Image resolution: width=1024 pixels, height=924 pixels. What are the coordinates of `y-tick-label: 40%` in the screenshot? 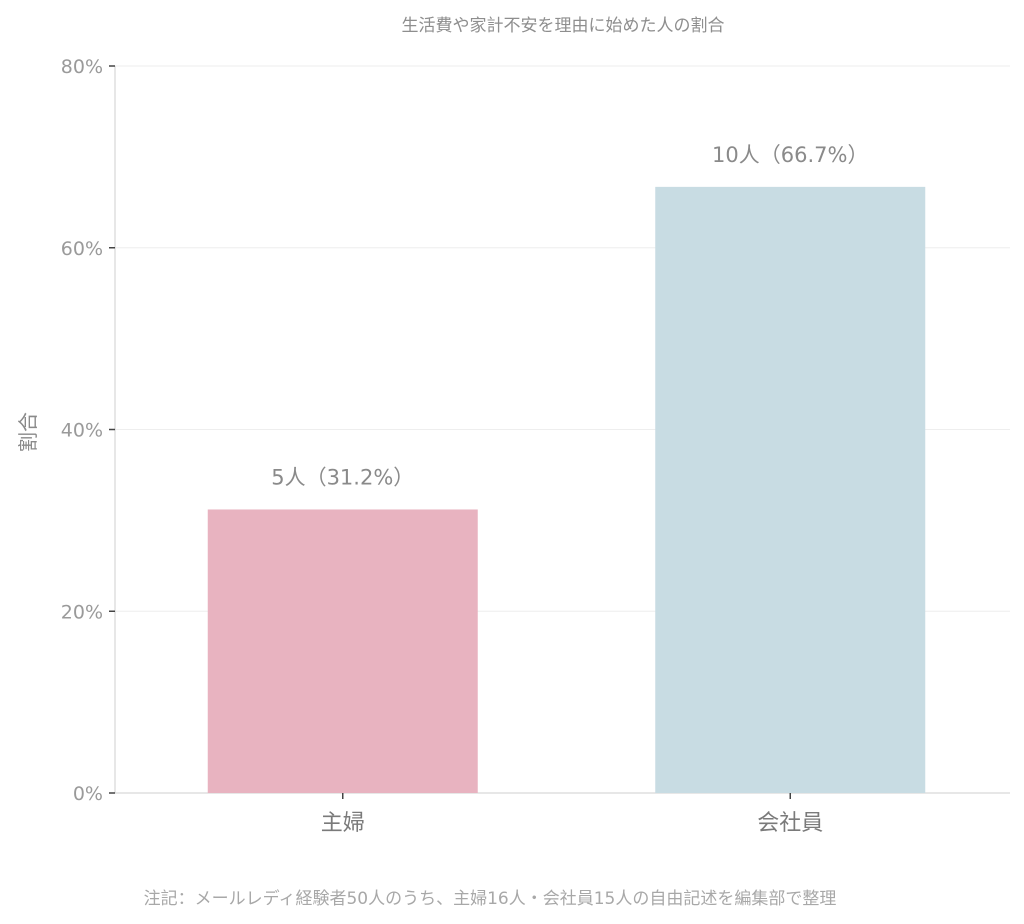 It's located at (82, 431).